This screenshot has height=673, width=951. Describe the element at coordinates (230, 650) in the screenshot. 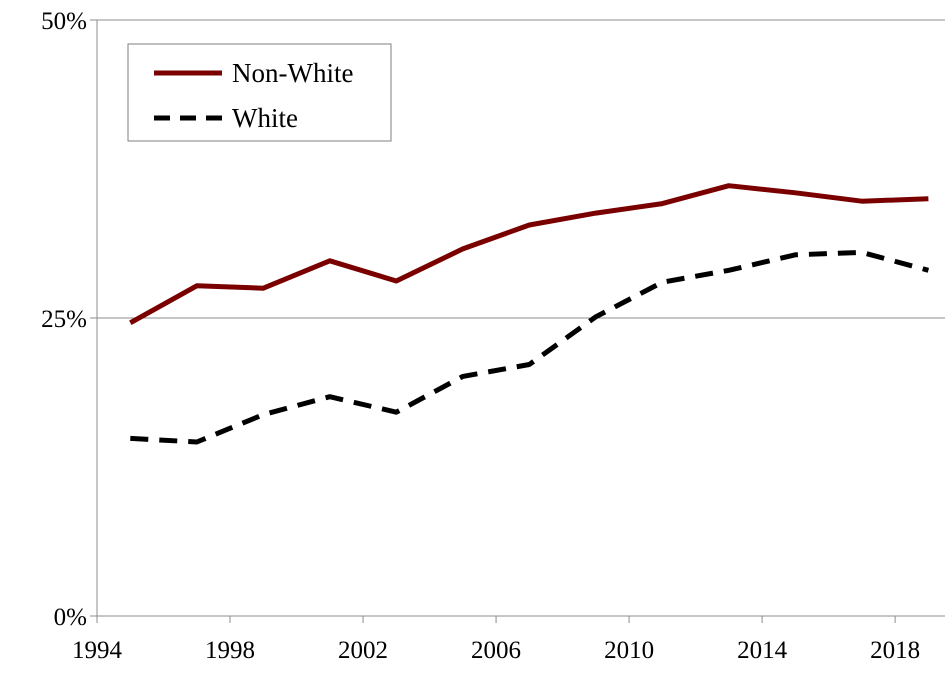

I see `x-tick-label: 1998` at that location.